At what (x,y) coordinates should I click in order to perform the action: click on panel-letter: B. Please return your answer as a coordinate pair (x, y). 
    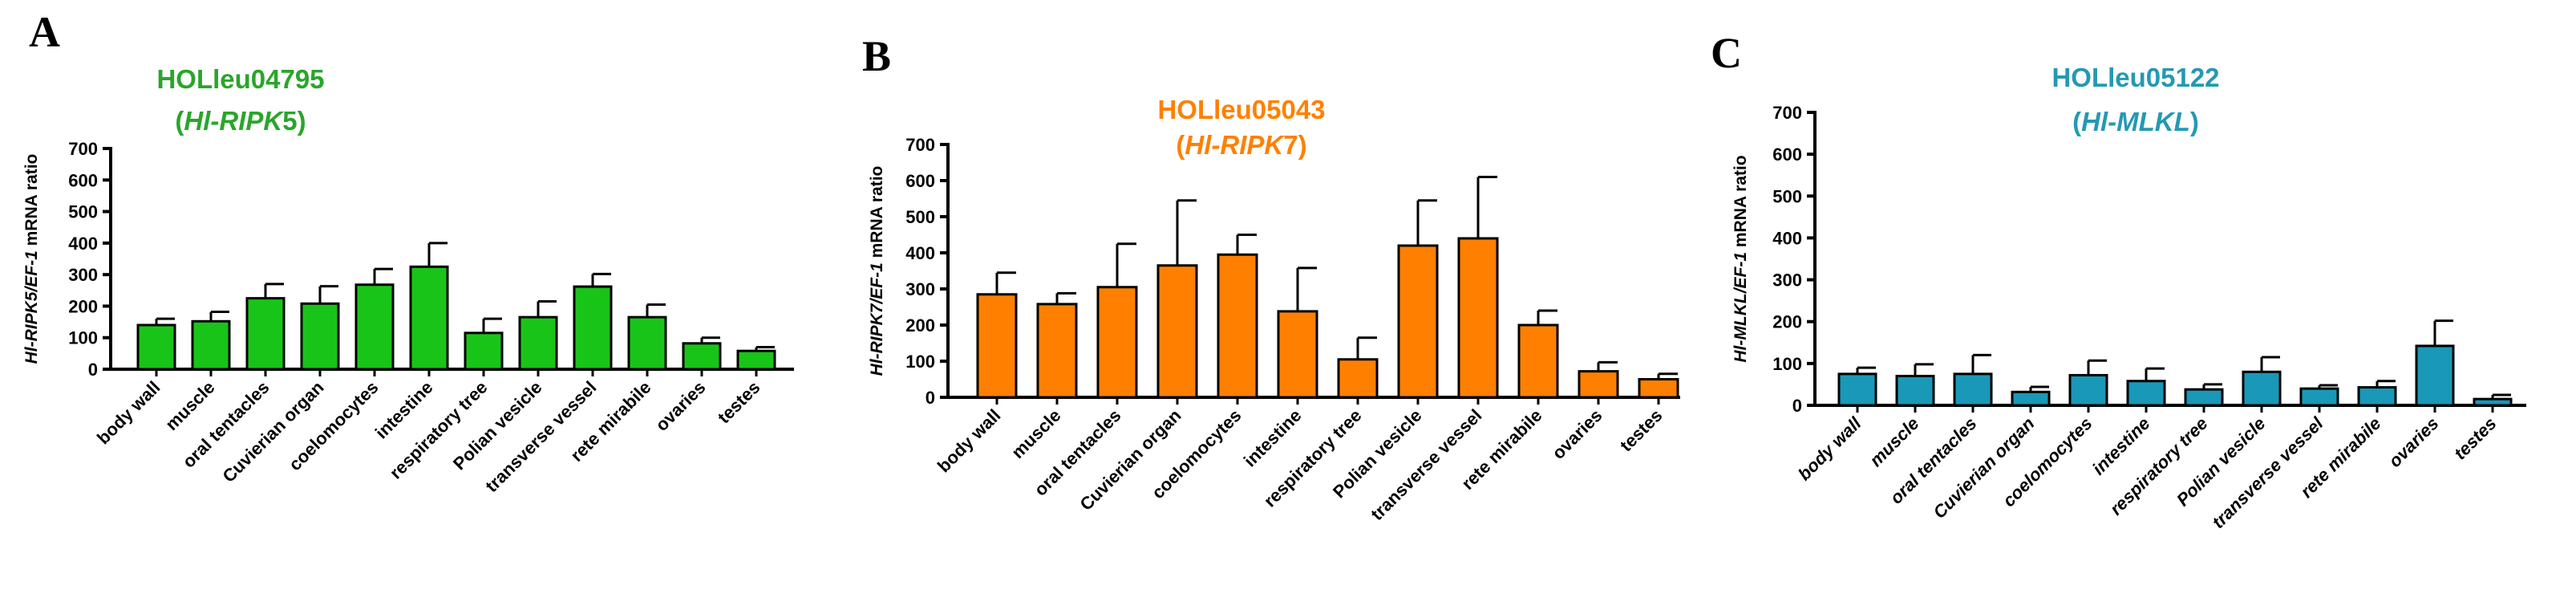
    Looking at the image, I should click on (877, 56).